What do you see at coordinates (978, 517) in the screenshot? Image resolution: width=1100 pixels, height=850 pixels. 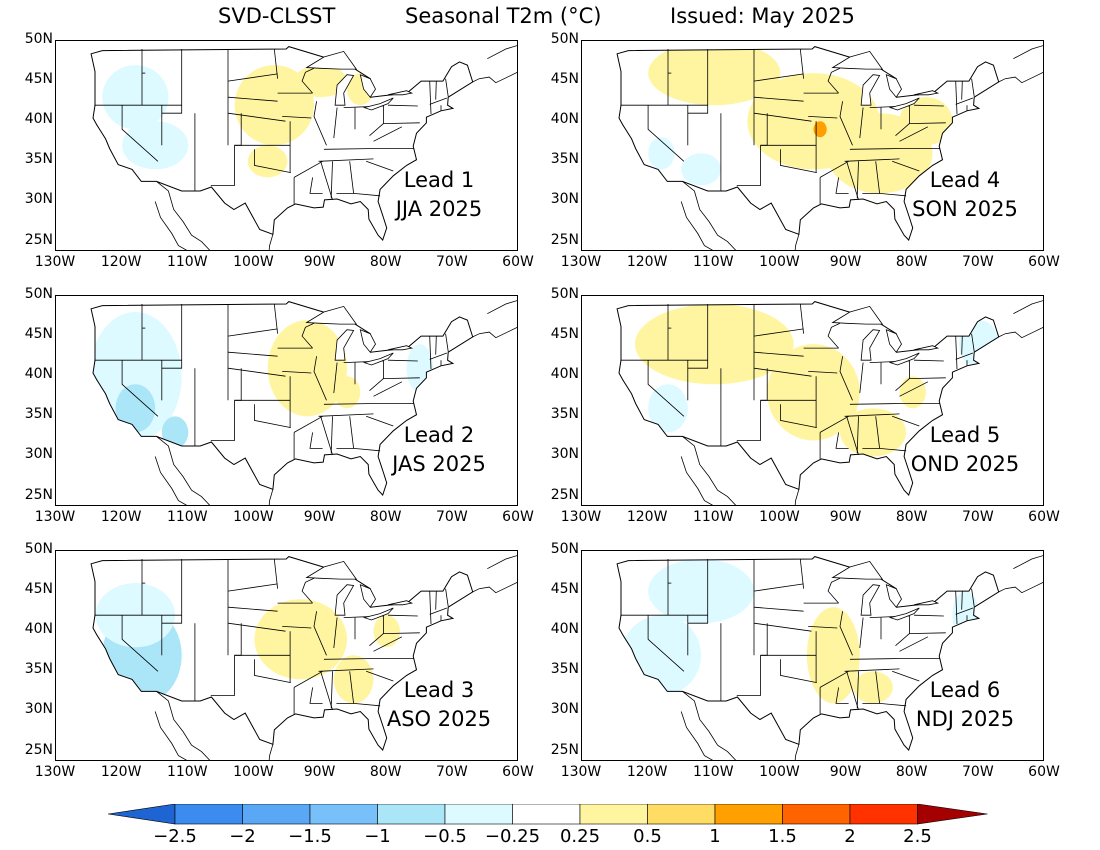 I see `longitude-tick-label: 70W` at bounding box center [978, 517].